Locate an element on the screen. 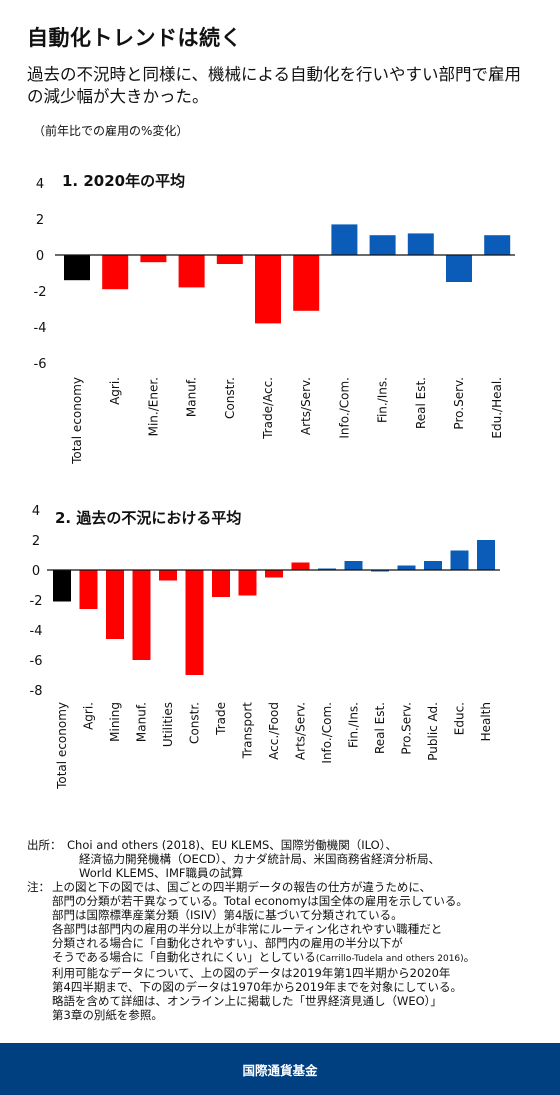 This screenshot has width=560, height=1095. unit-note: （前年比での雇用の%変化） is located at coordinates (111, 131).